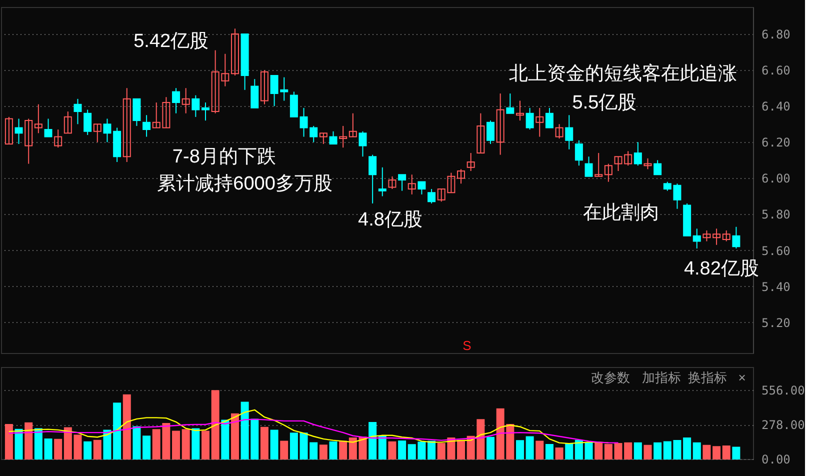  I want to click on annotation: 4.8亿股, so click(390, 220).